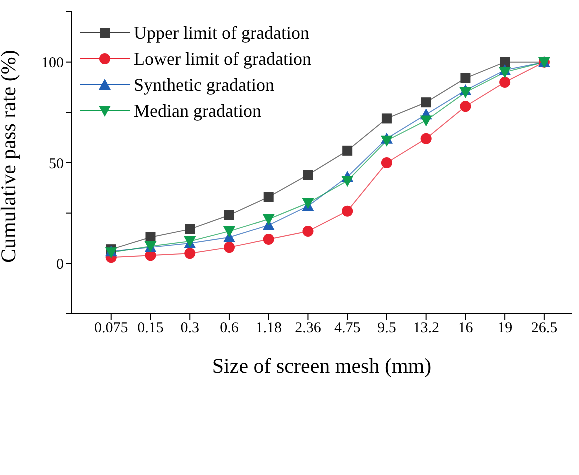 This screenshot has height=475, width=579. What do you see at coordinates (308, 328) in the screenshot?
I see `x-tick-label: 2.36` at bounding box center [308, 328].